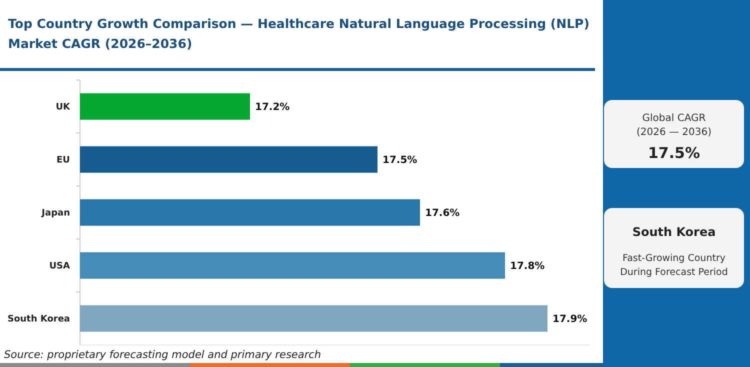  I want to click on text: Global CAGR, so click(674, 118).